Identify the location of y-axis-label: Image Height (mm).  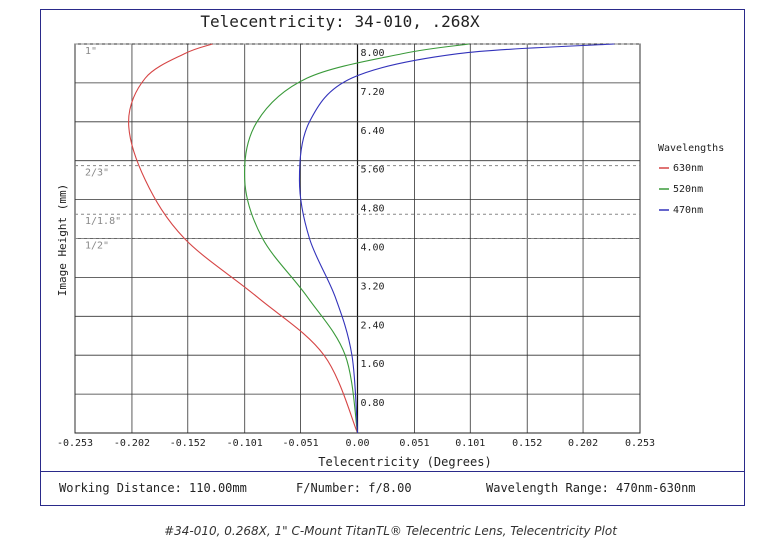
(62, 240).